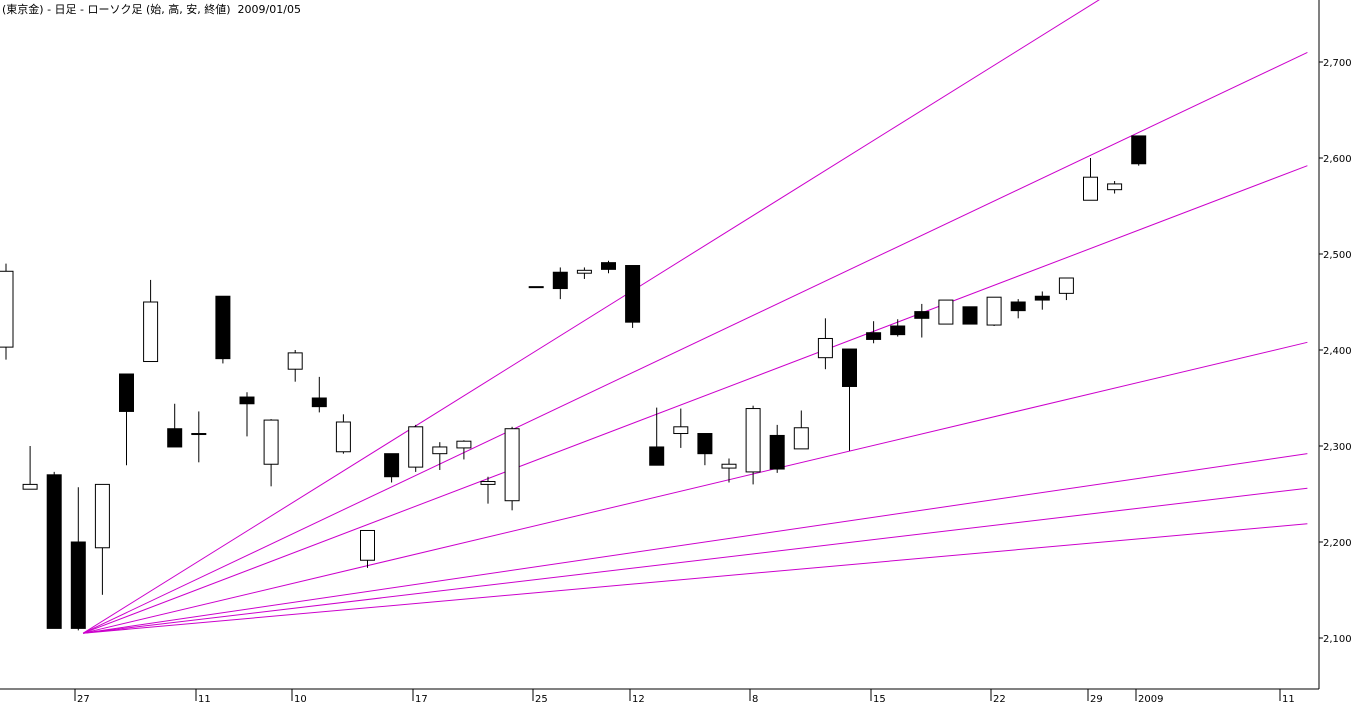 Image resolution: width=1366 pixels, height=705 pixels. I want to click on x-tick-label: 17, so click(421, 699).